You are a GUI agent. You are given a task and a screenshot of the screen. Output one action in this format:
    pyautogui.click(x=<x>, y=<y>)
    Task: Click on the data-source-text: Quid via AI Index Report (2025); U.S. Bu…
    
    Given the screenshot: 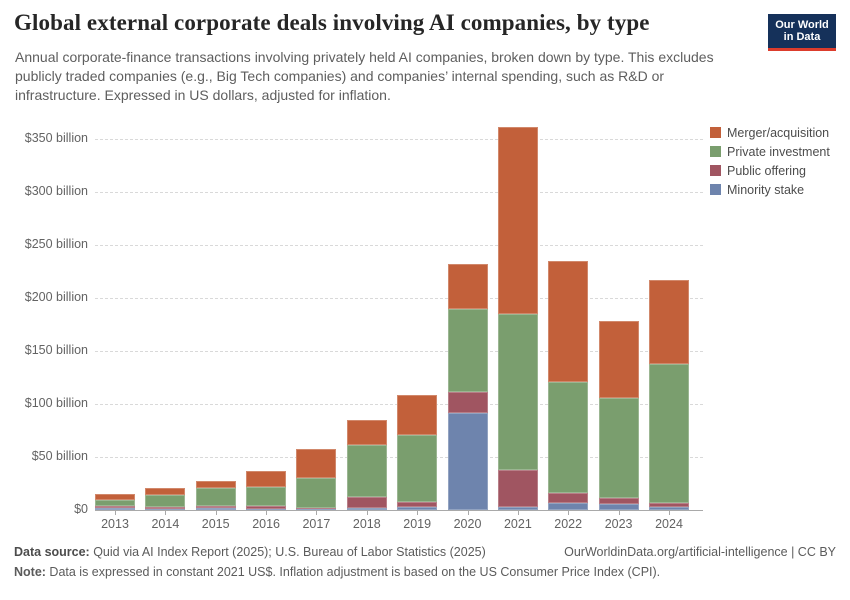 What is the action you would take?
    pyautogui.click(x=287, y=552)
    